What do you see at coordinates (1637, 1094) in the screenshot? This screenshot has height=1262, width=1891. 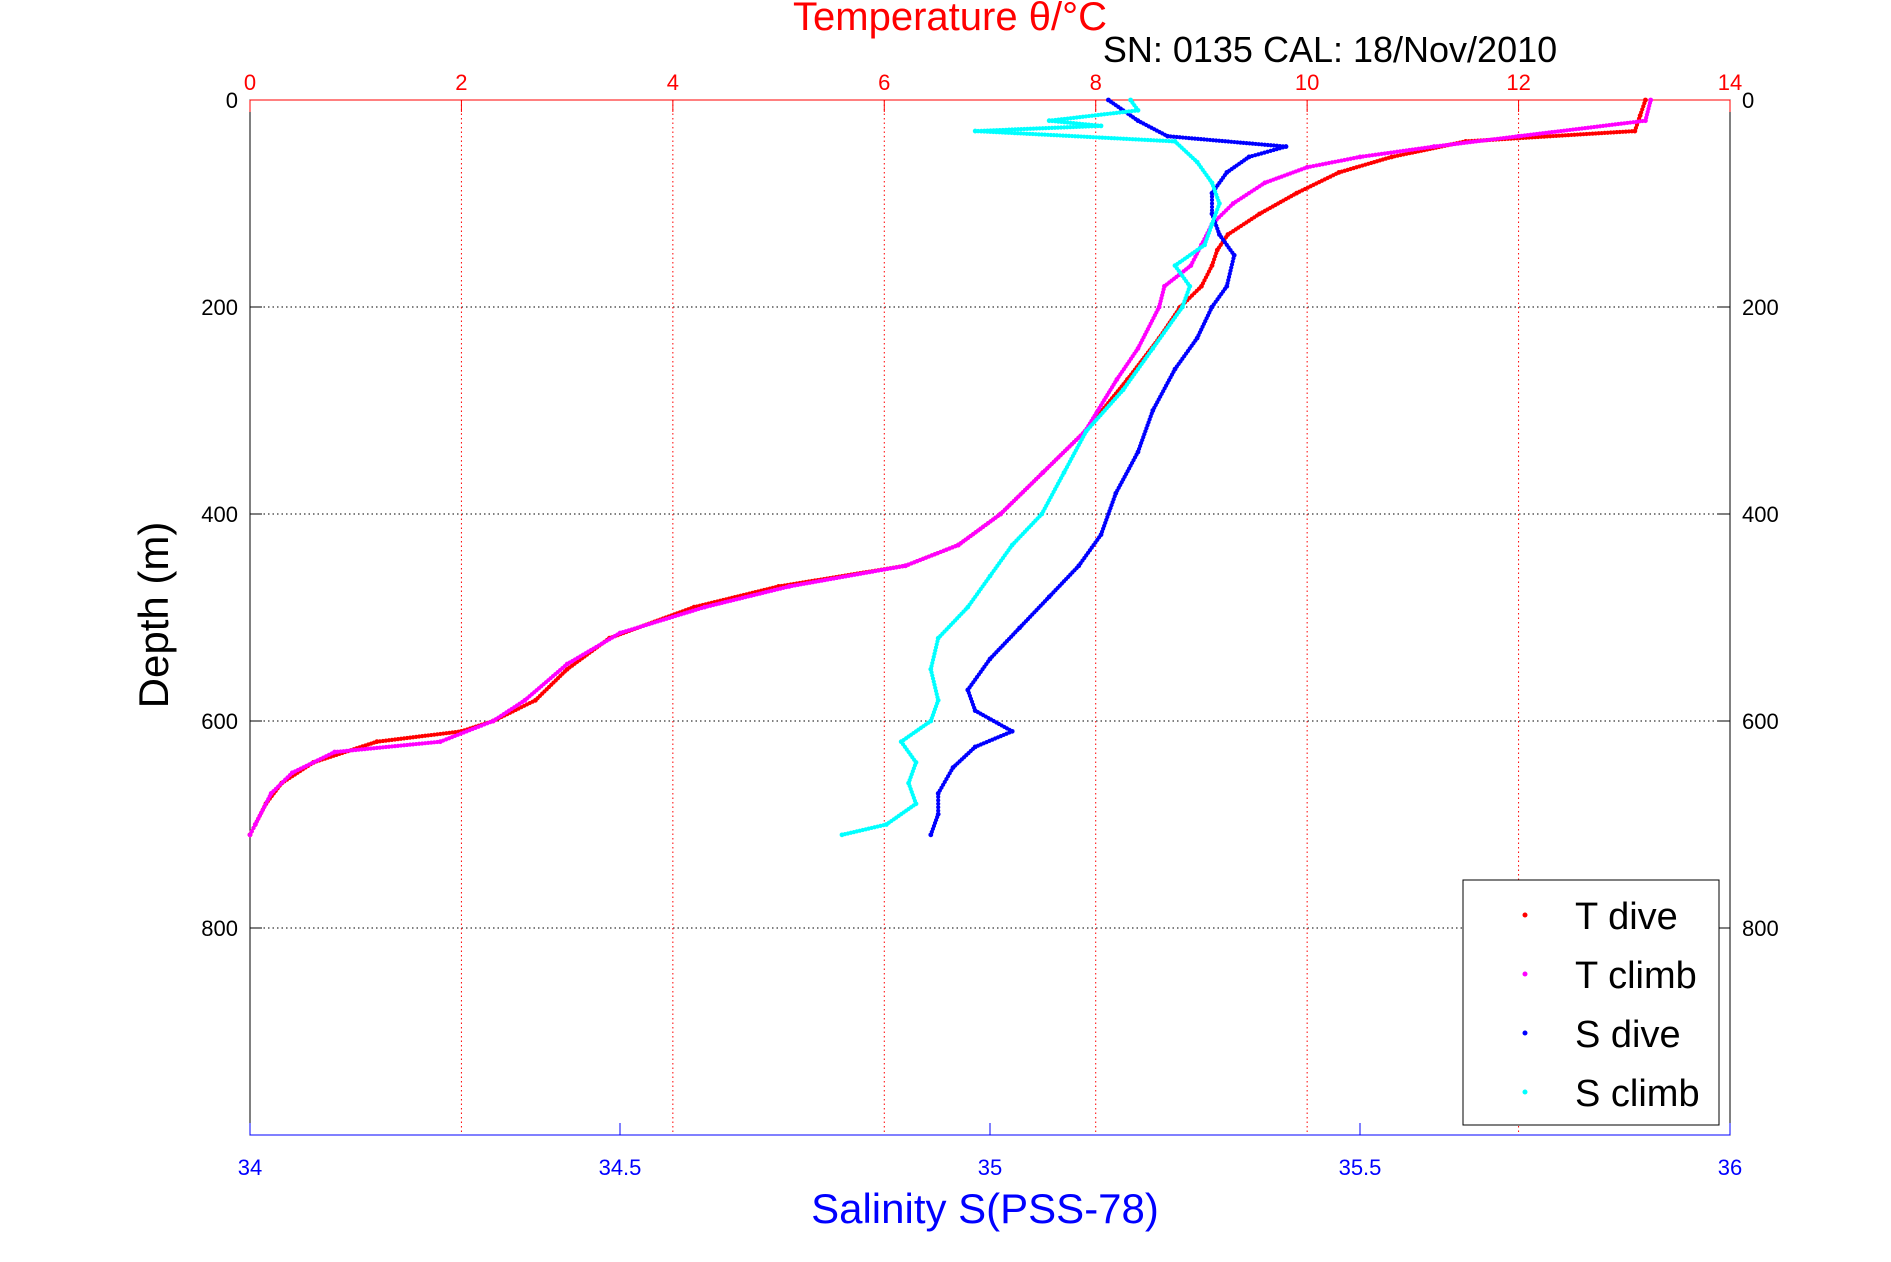 I see `legend-label-s-climb: S climb` at bounding box center [1637, 1094].